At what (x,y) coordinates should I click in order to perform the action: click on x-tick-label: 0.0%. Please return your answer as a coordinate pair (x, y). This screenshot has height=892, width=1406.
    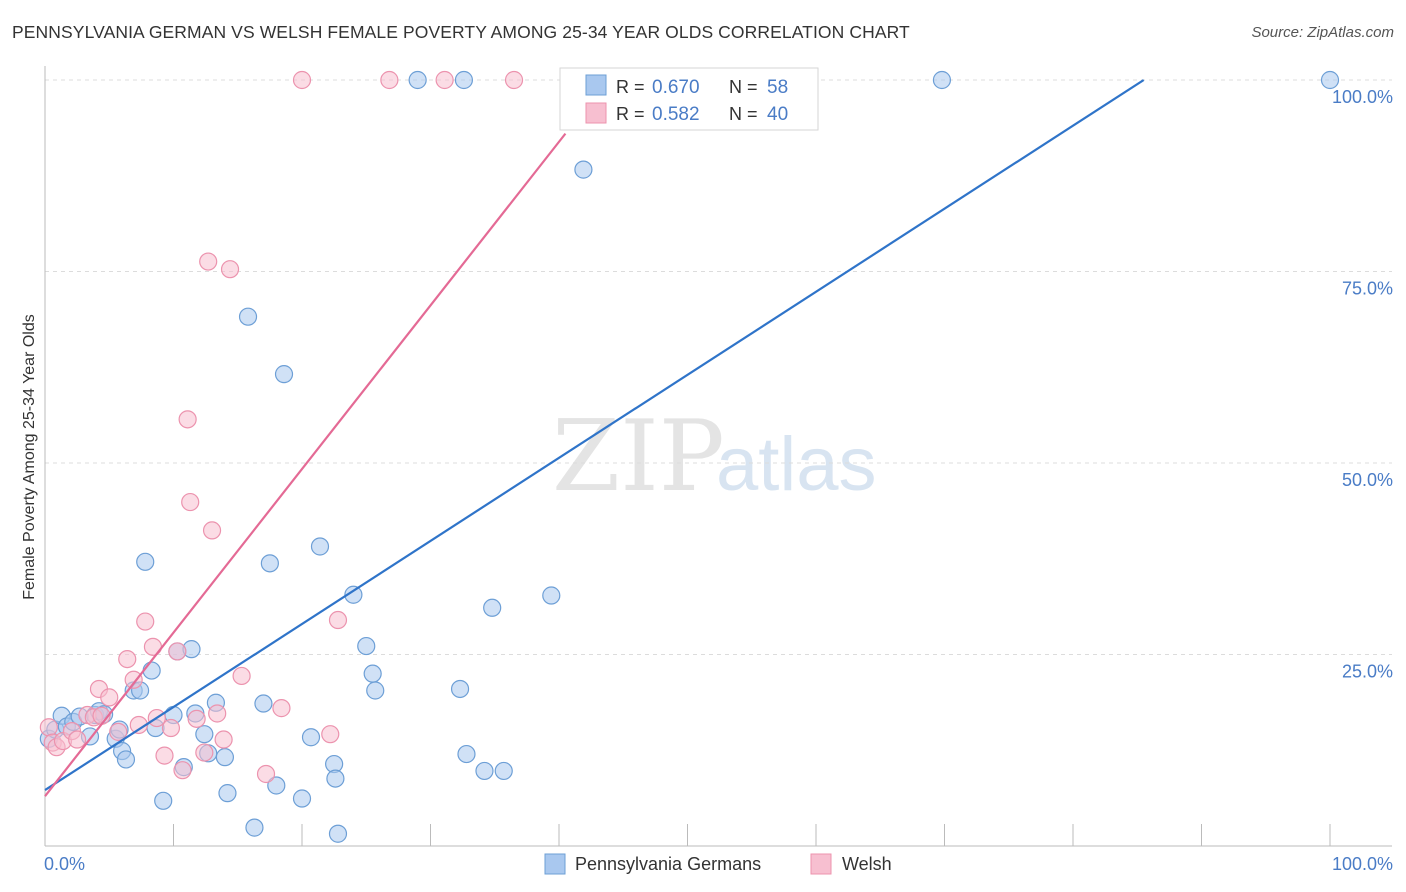
    Looking at the image, I should click on (64, 864).